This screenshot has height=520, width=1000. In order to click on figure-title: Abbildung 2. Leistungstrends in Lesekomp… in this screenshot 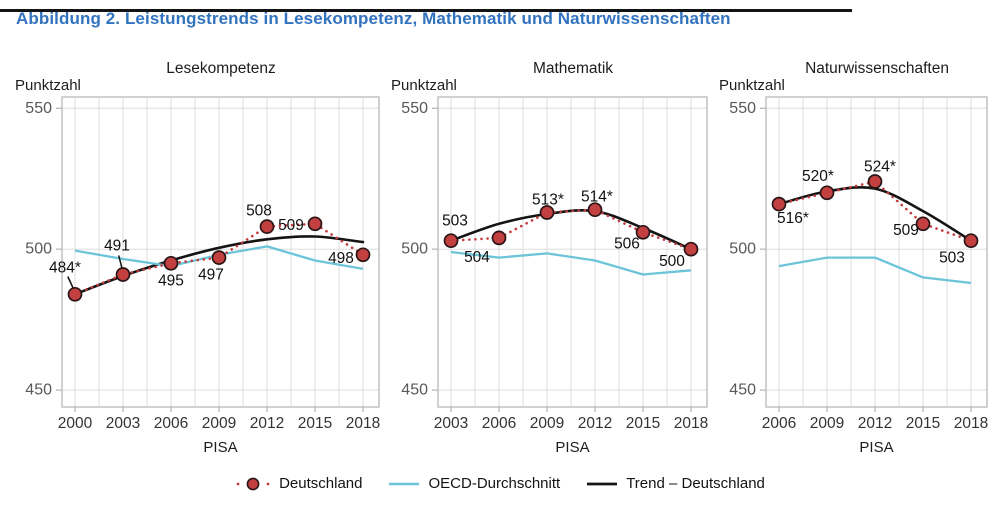, I will do `click(373, 18)`.